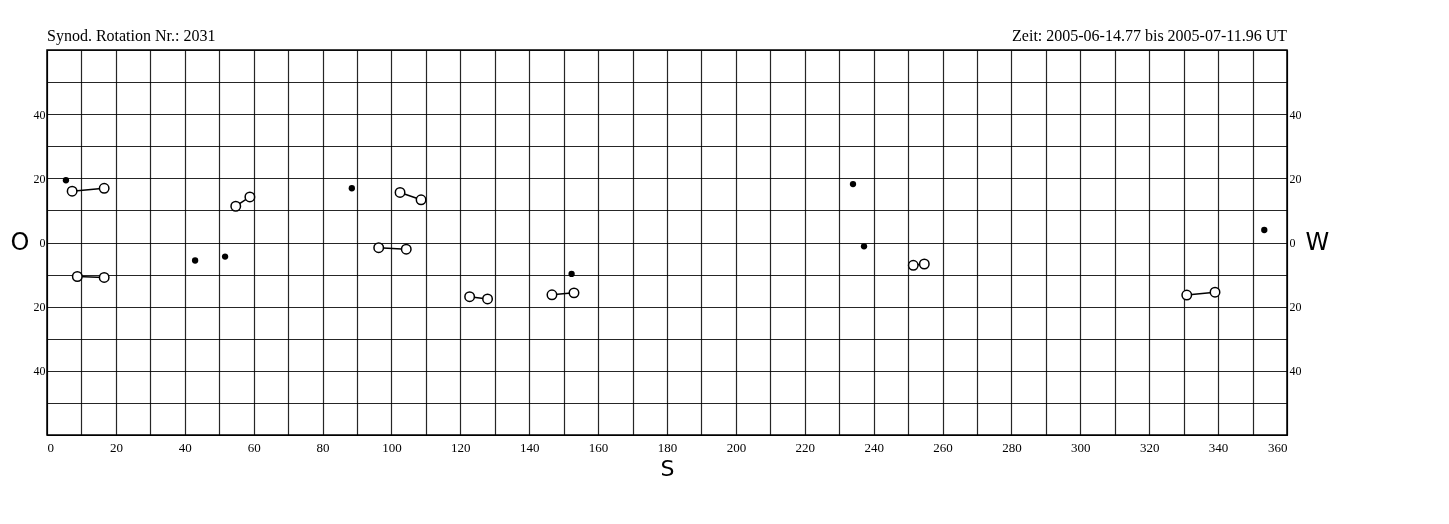 Image resolution: width=1449 pixels, height=524 pixels. What do you see at coordinates (116, 447) in the screenshot?
I see `x-tick-label: 20` at bounding box center [116, 447].